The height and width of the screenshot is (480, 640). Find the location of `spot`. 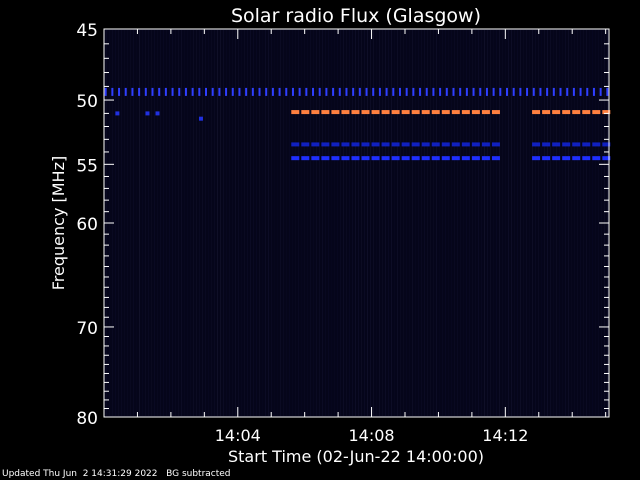

spot is located at coordinates (147, 113).